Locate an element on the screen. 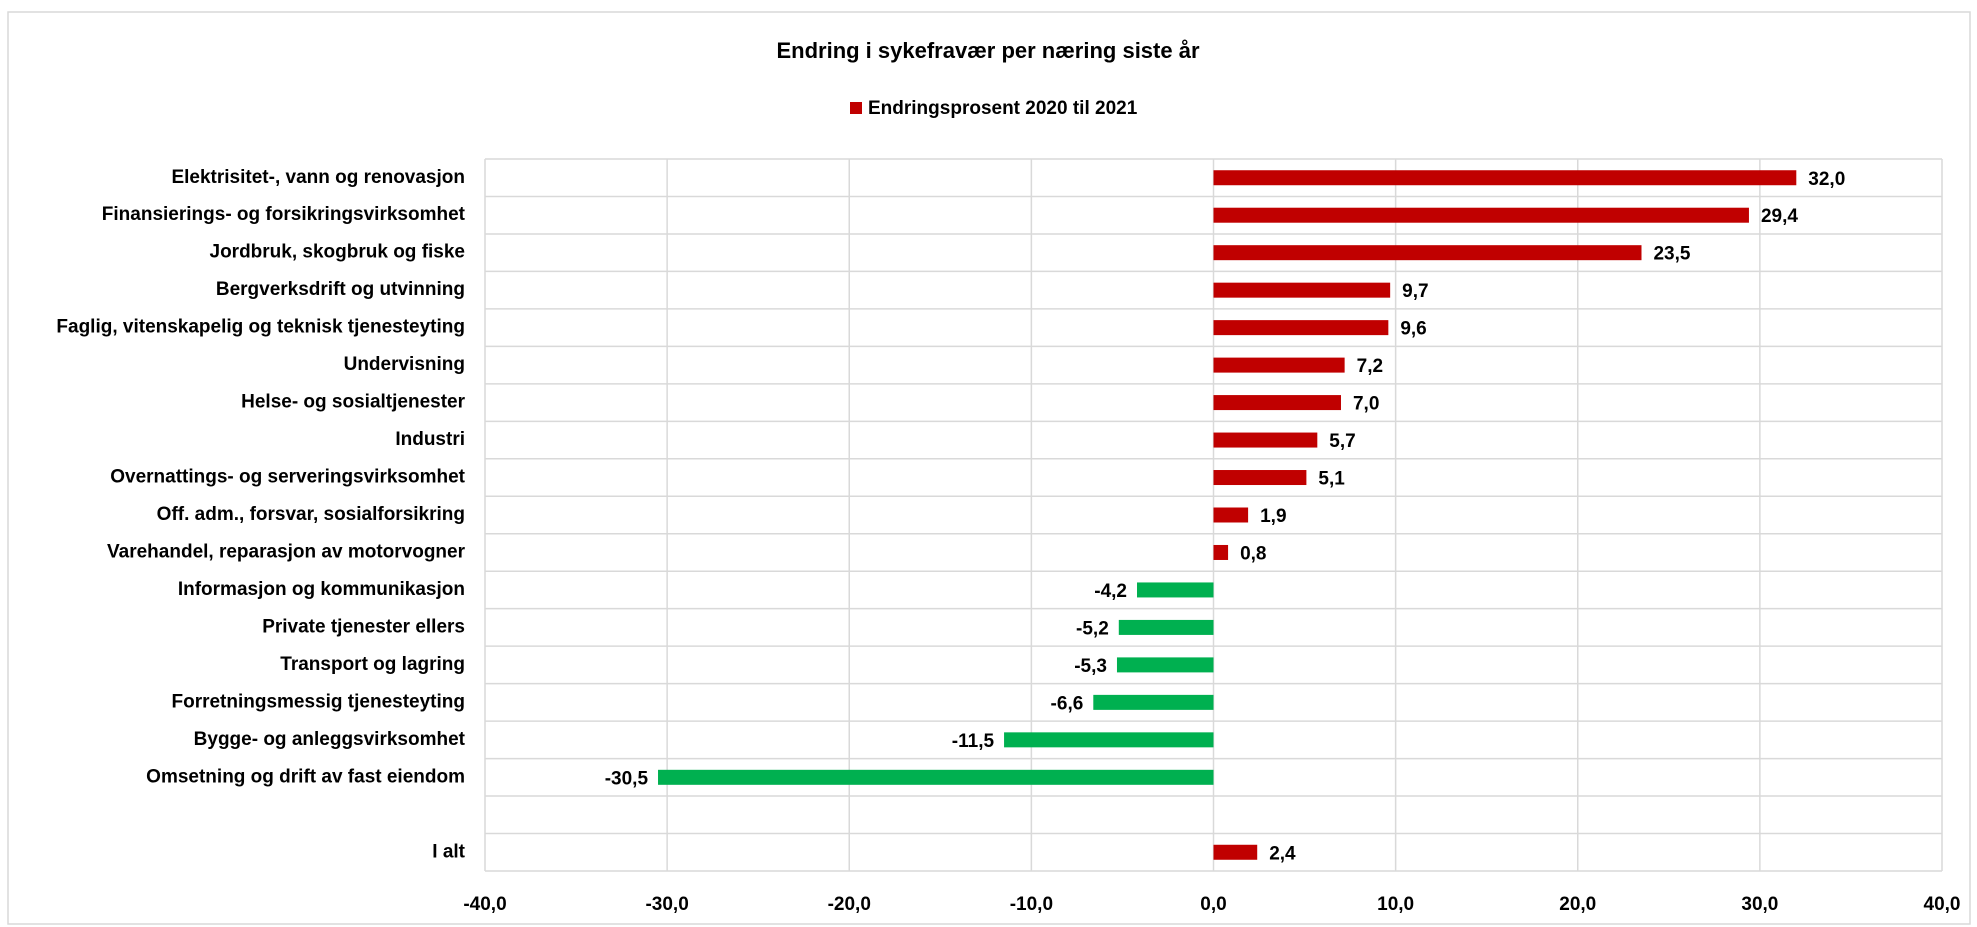 The height and width of the screenshot is (927, 1977). value-label: 9,7 is located at coordinates (1415, 291).